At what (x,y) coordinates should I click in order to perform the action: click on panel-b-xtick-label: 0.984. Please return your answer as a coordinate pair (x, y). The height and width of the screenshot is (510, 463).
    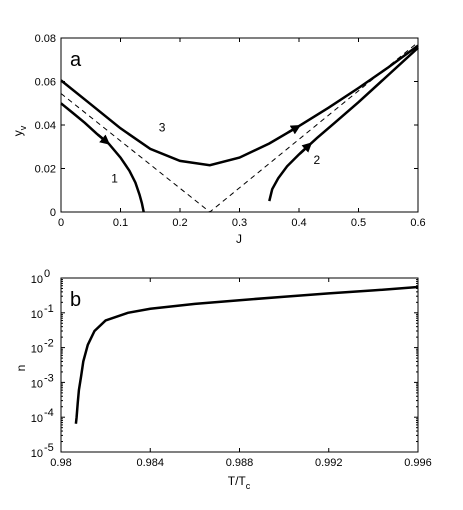
    Looking at the image, I should click on (150, 463).